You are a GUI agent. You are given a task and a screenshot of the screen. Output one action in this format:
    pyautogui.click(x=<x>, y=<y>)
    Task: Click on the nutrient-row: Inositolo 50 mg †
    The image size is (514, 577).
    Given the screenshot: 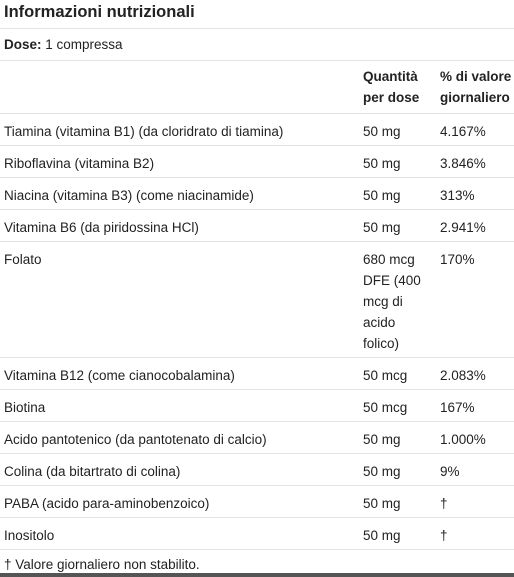 What is the action you would take?
    pyautogui.click(x=257, y=533)
    